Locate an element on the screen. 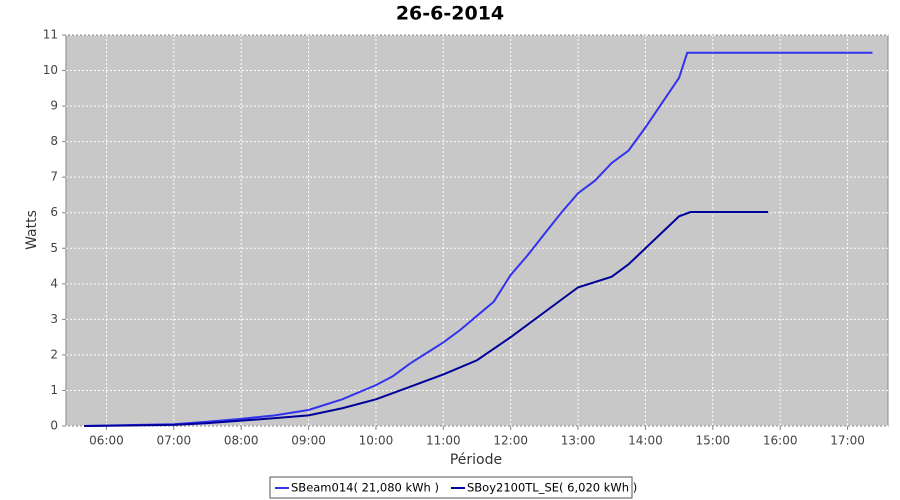 The image size is (900, 500). y-tick-label: 7 is located at coordinates (54, 177).